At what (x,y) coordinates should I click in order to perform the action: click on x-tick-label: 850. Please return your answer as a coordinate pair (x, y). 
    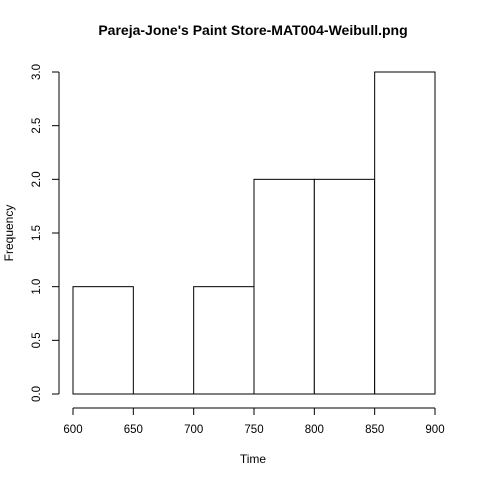
    Looking at the image, I should click on (374, 430).